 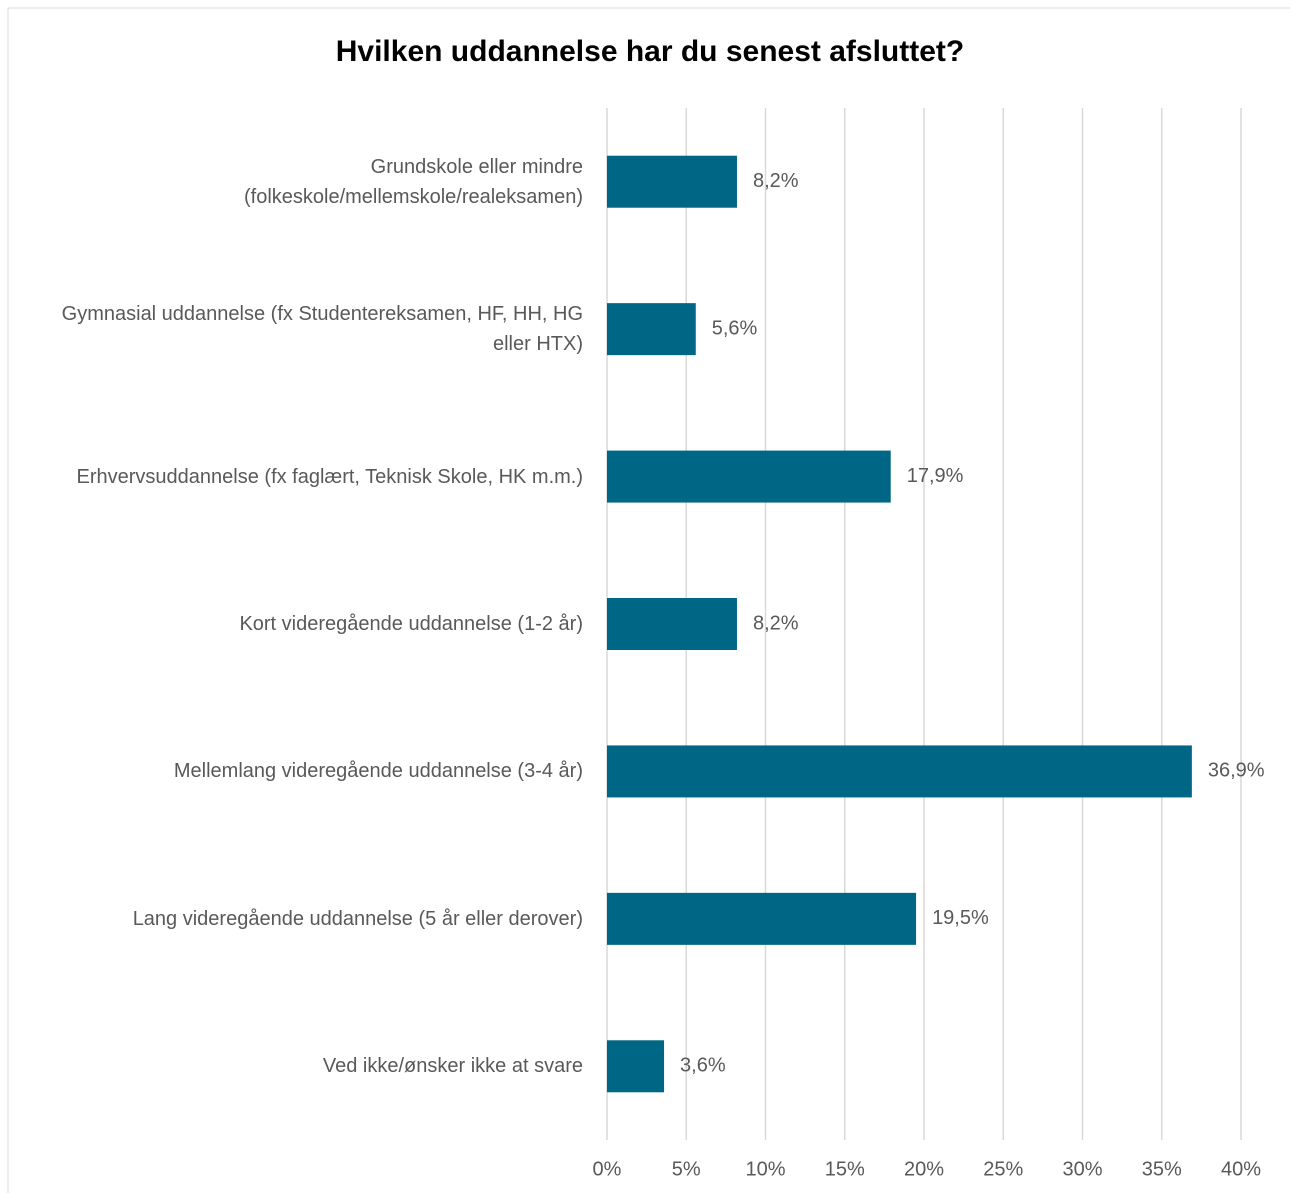 I want to click on x-tick-label: 40%, so click(x=1241, y=1169).